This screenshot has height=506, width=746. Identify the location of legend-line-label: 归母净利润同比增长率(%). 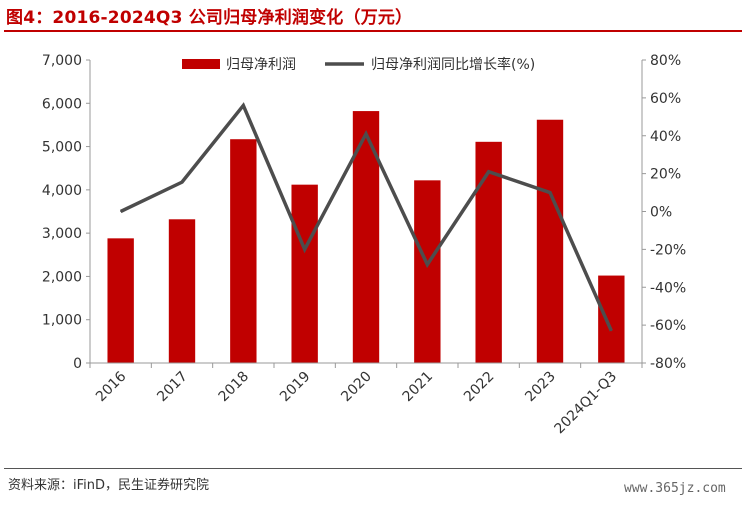
(453, 64).